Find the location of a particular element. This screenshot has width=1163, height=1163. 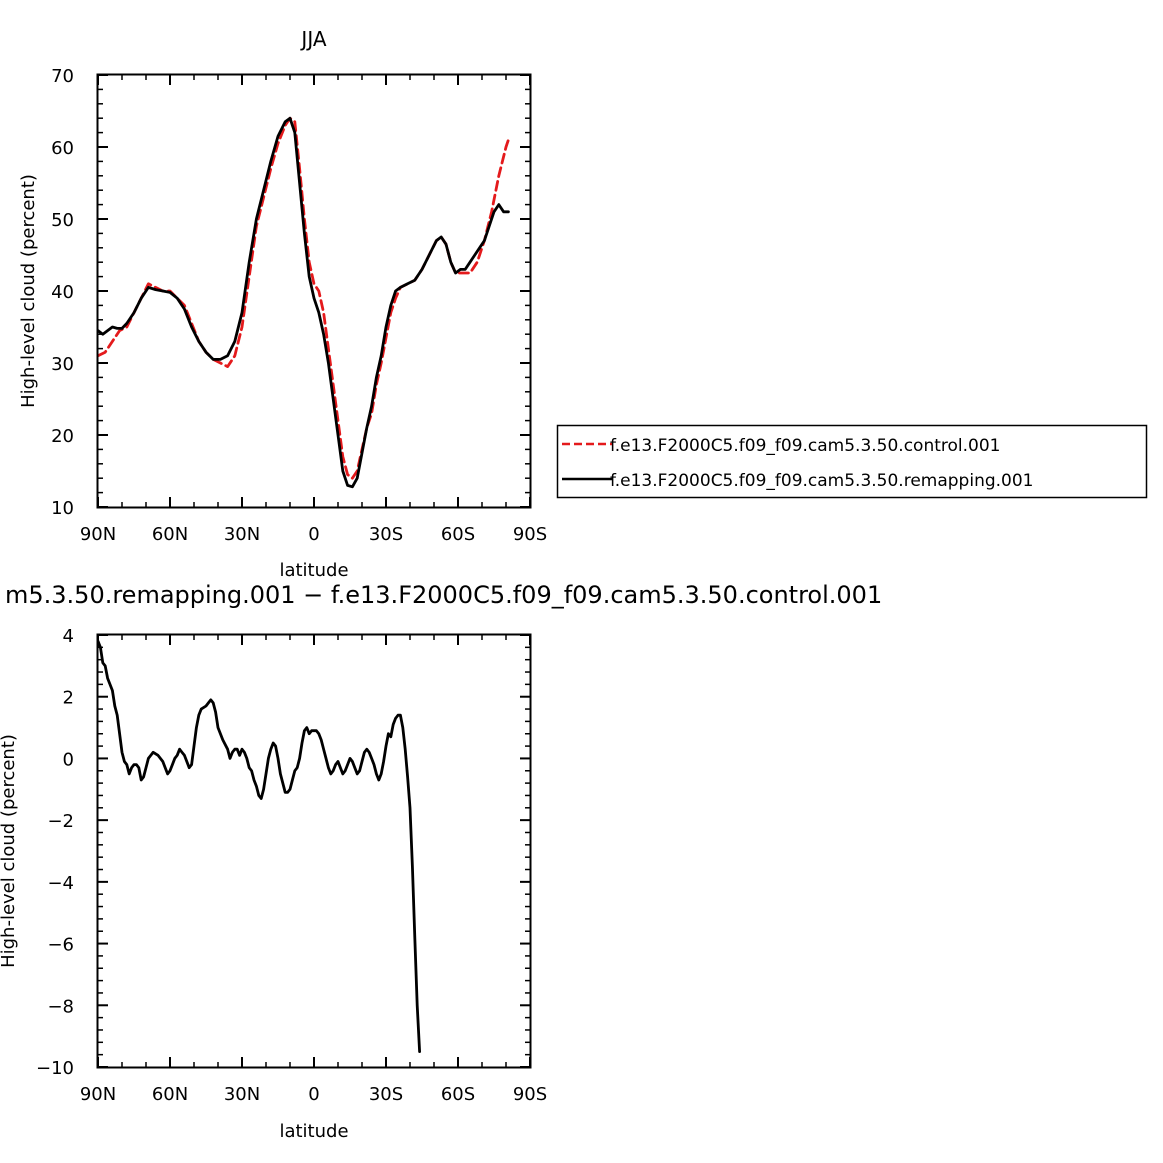

y-tick-label: 2 is located at coordinates (68, 698).